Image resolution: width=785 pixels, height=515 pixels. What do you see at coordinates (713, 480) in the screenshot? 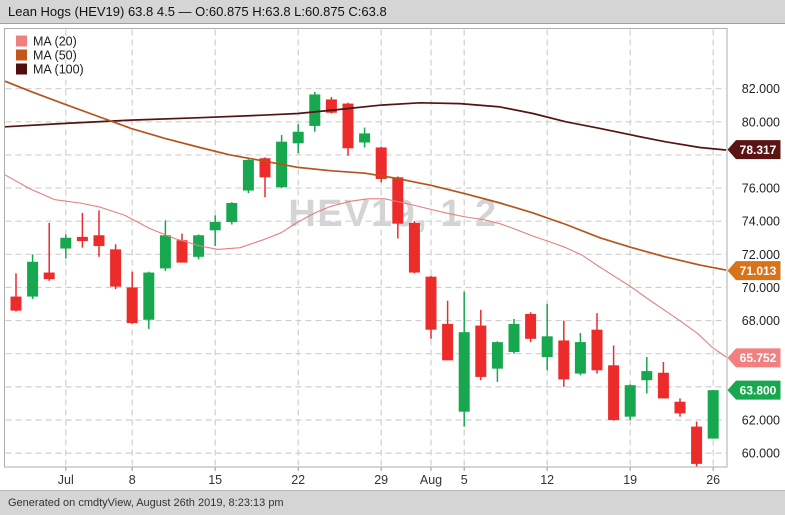
I see `x-axis-label: 26` at bounding box center [713, 480].